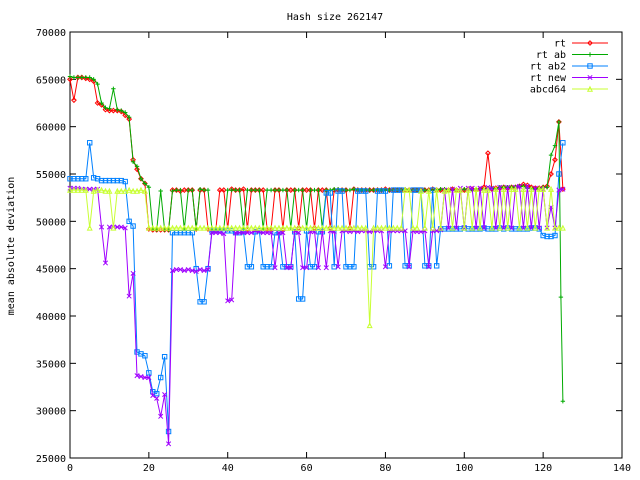 This screenshot has height=480, width=640. What do you see at coordinates (548, 67) in the screenshot?
I see `legend-label: rt ab2` at bounding box center [548, 67].